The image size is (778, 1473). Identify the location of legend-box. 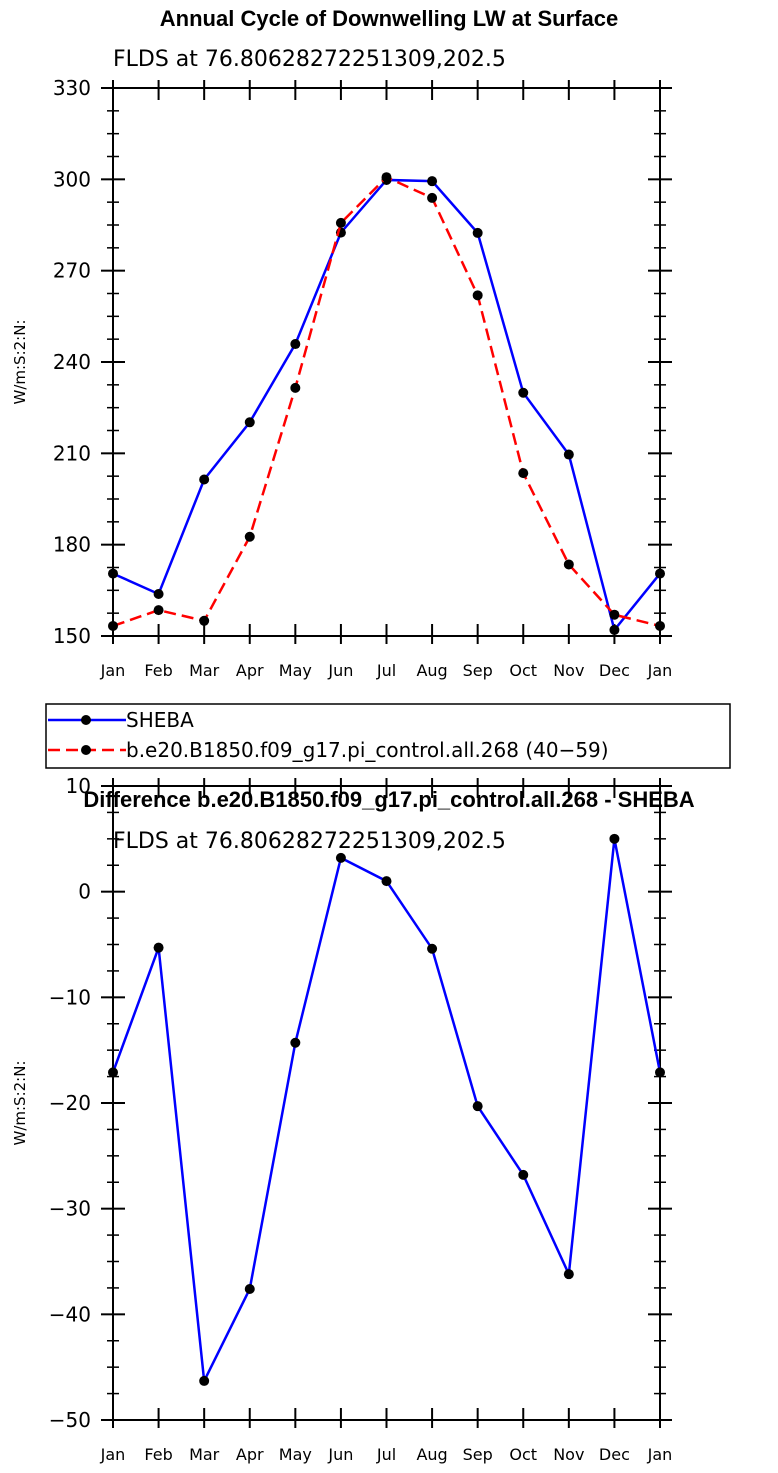
(388, 736).